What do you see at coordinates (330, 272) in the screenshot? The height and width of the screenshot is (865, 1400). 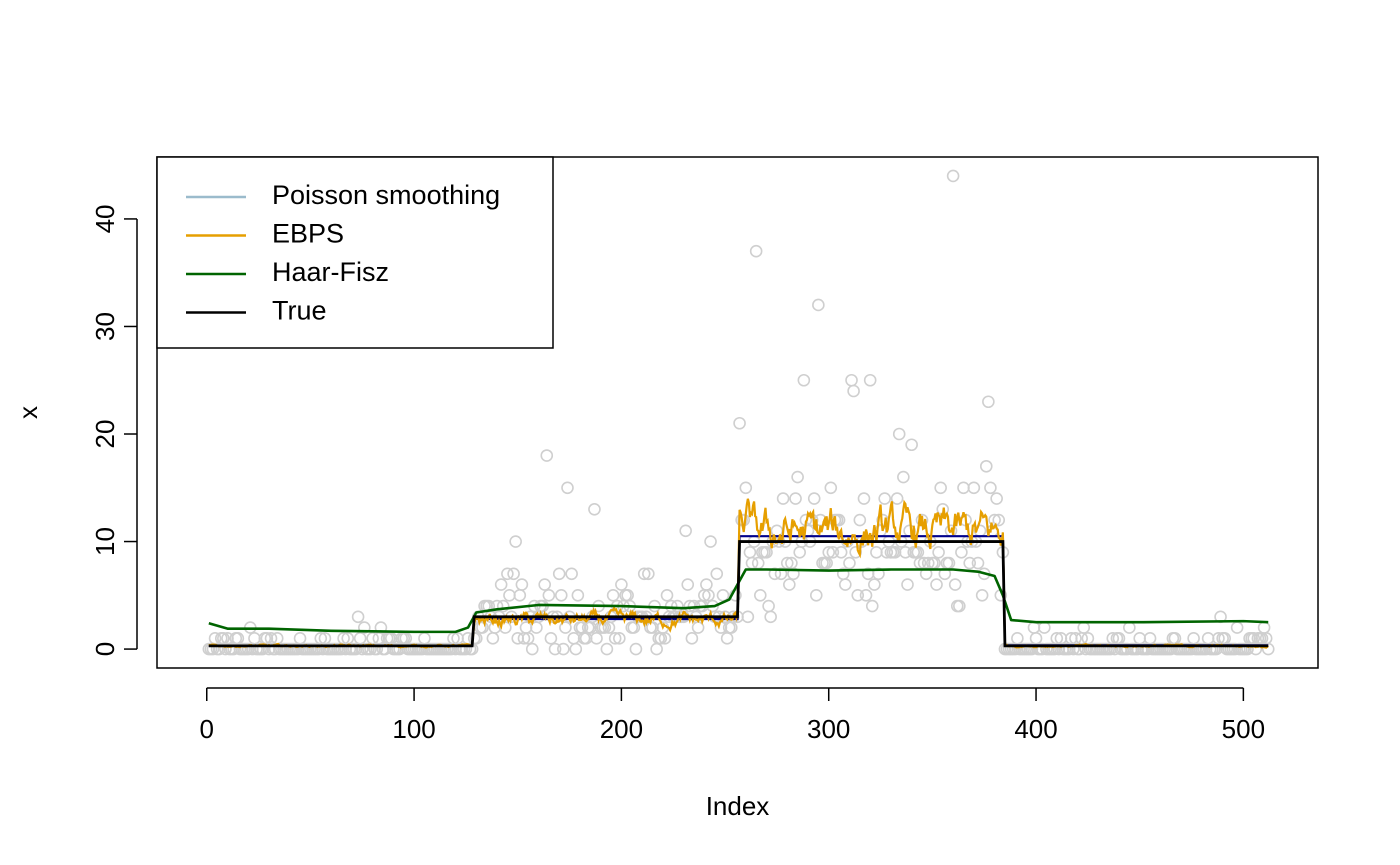 I see `legend-label: Haar-Fisz` at bounding box center [330, 272].